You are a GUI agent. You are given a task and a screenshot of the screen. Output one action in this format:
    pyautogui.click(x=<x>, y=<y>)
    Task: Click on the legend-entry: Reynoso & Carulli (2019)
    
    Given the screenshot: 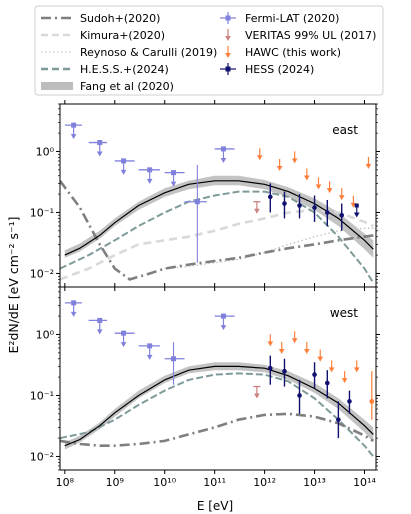 What is the action you would take?
    pyautogui.click(x=129, y=52)
    